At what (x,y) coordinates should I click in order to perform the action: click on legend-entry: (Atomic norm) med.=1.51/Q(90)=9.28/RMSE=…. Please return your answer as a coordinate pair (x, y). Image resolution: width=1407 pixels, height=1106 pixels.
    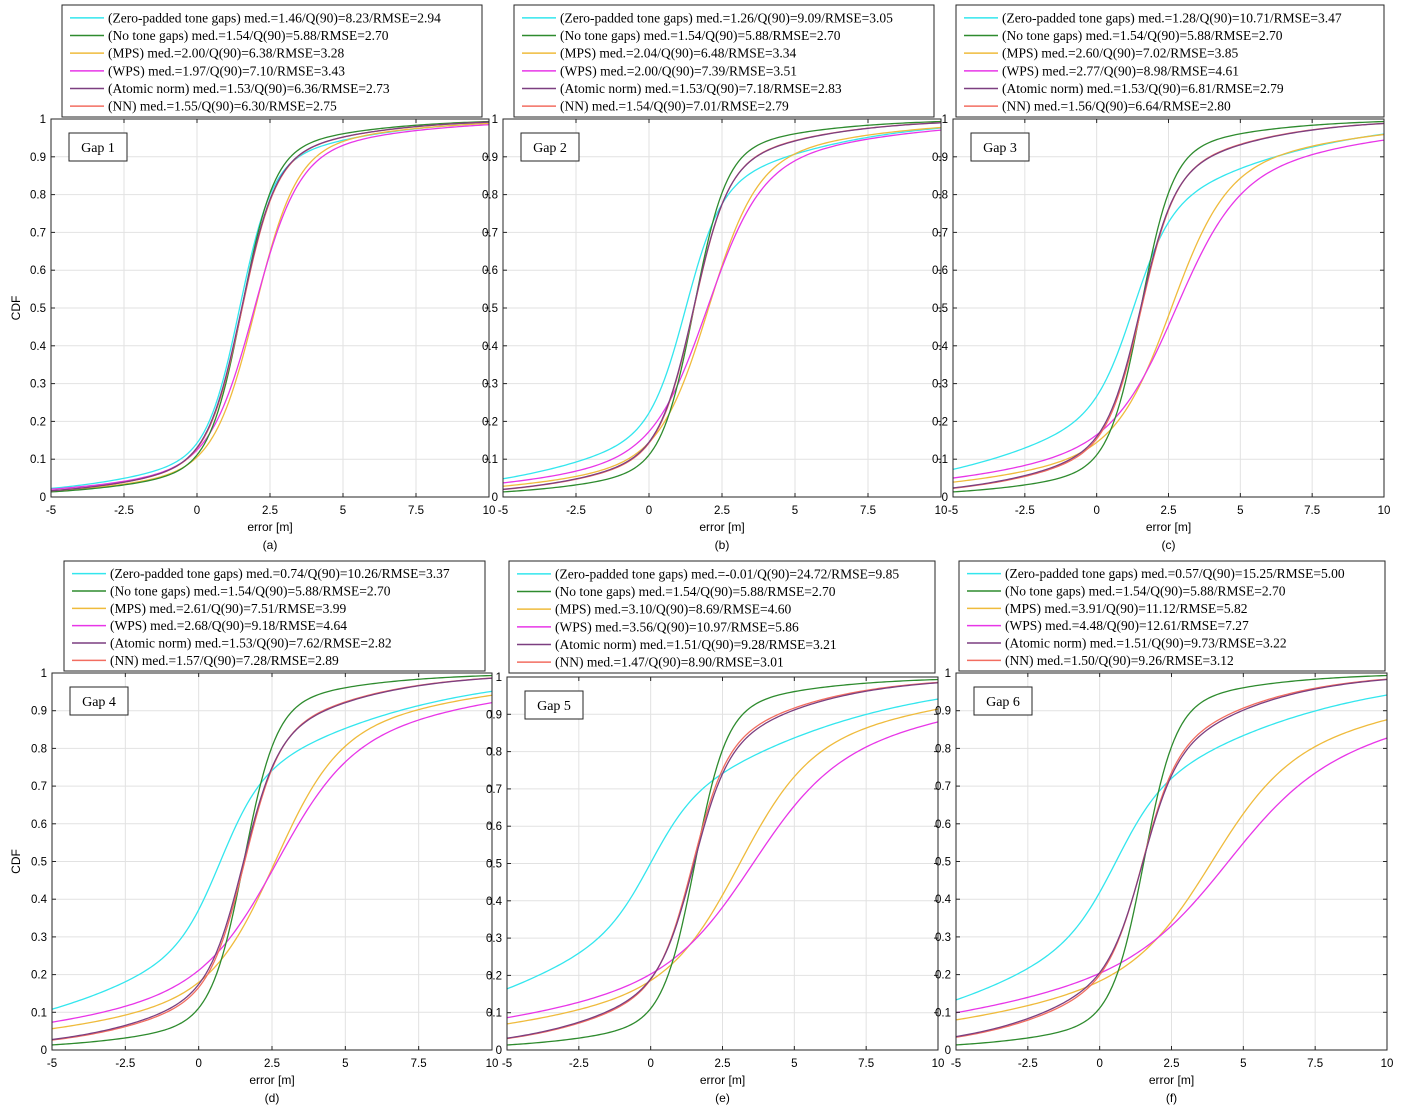
    Looking at the image, I should click on (696, 644).